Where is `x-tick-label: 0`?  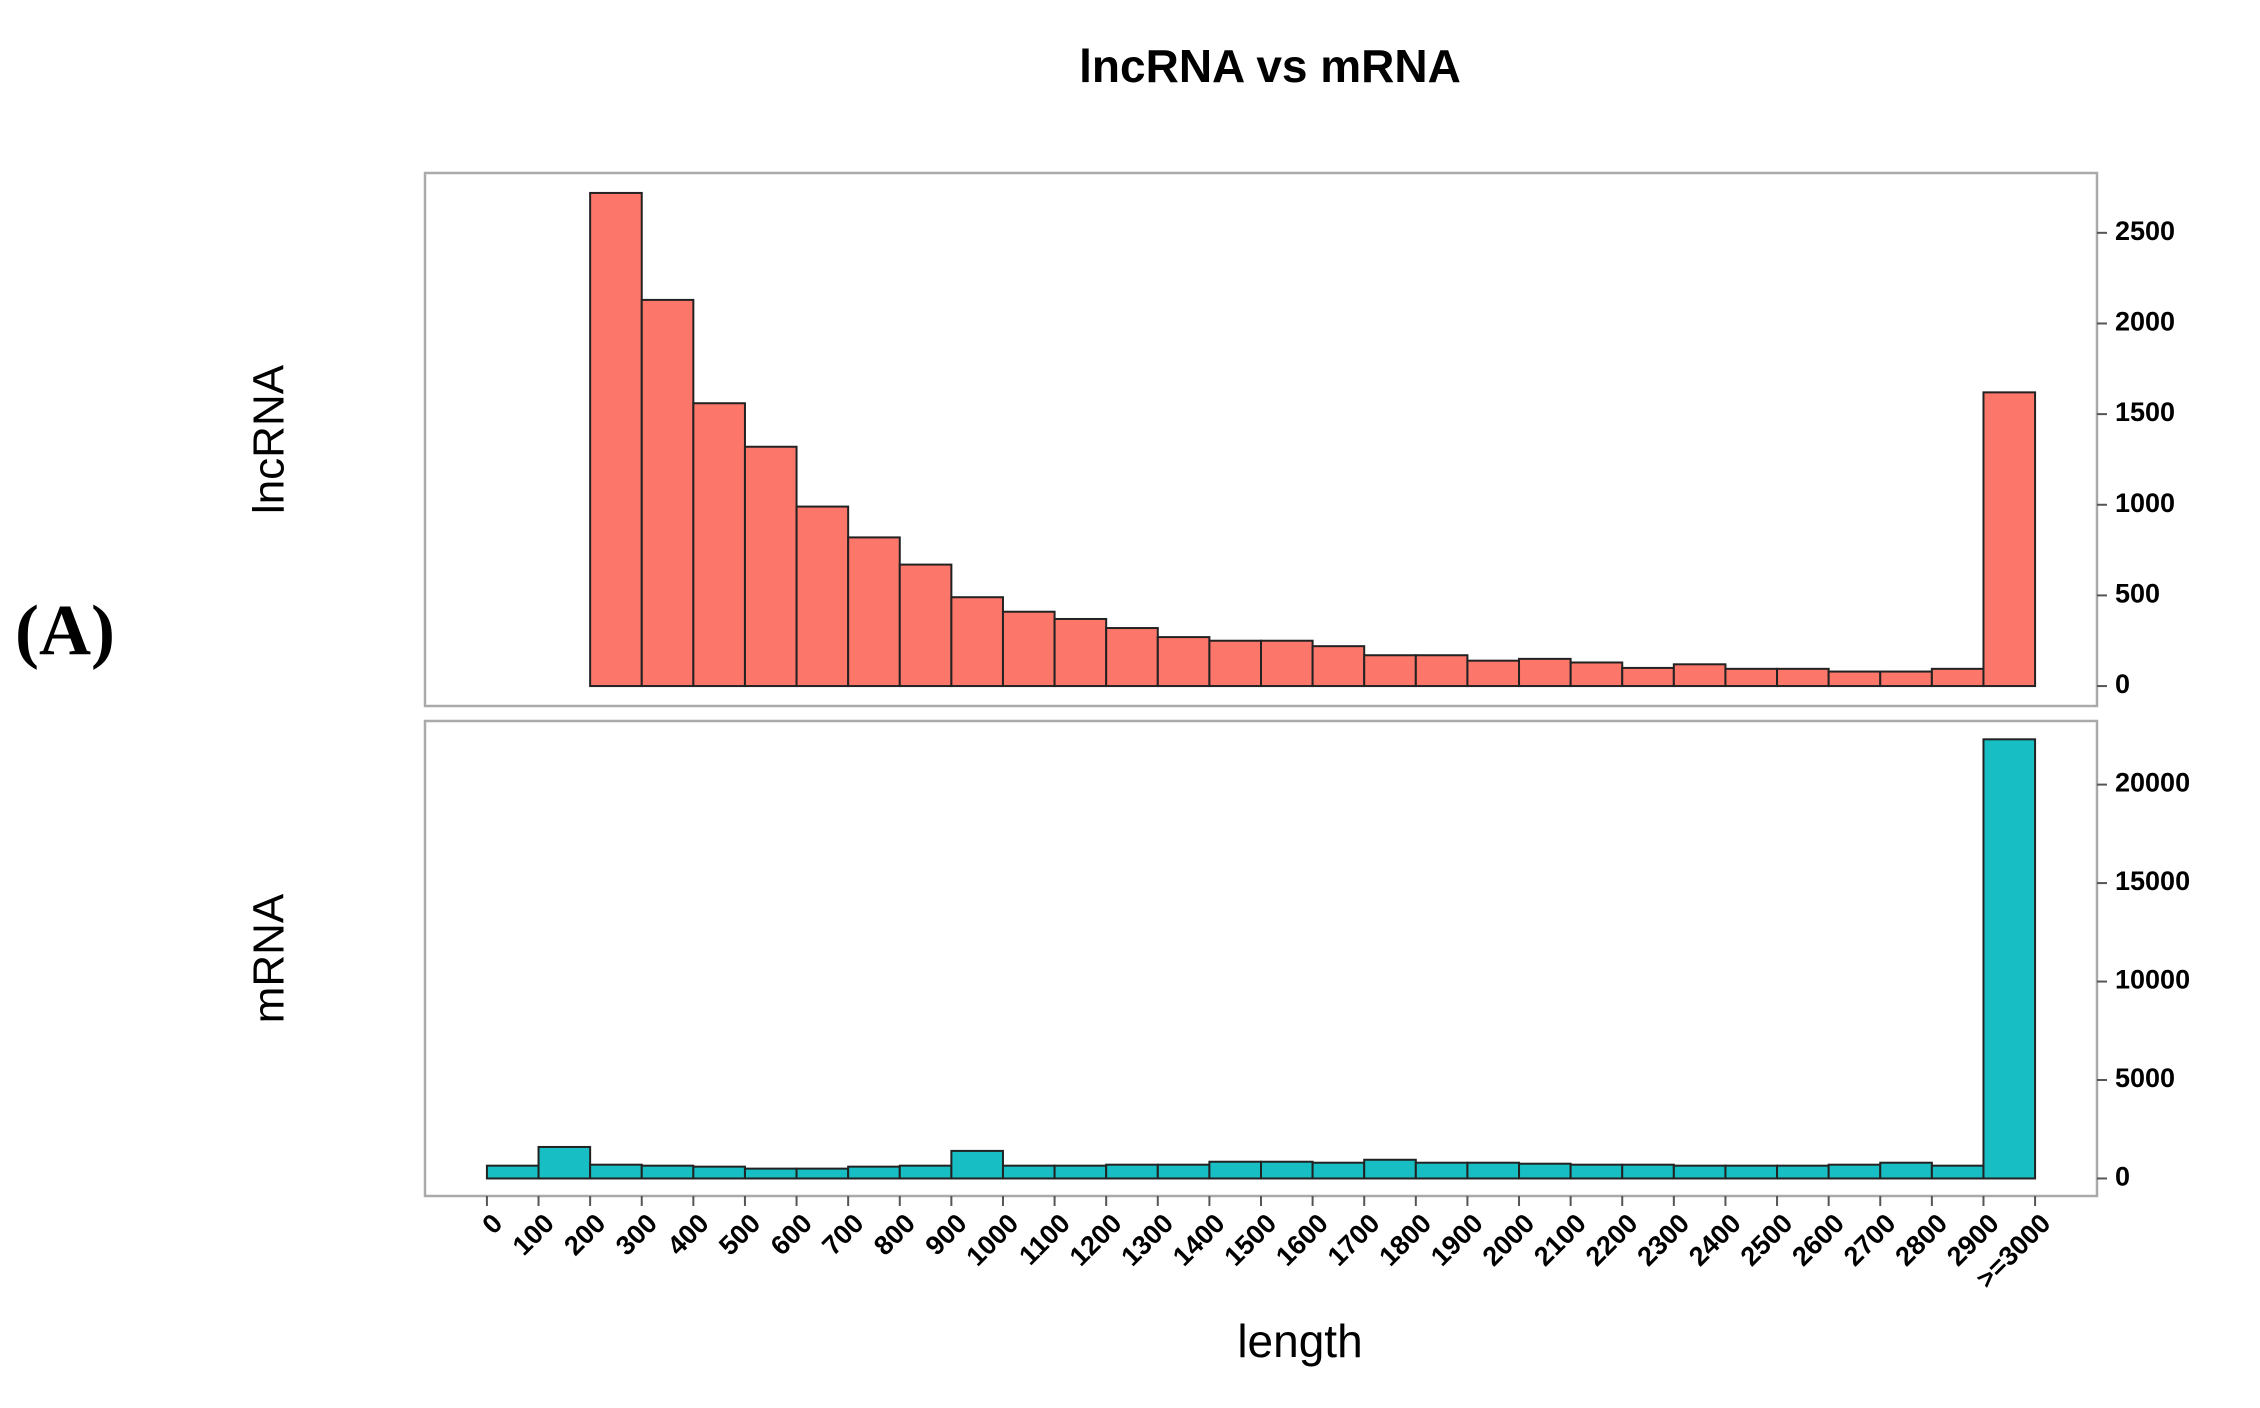
x-tick-label: 0 is located at coordinates (492, 1224).